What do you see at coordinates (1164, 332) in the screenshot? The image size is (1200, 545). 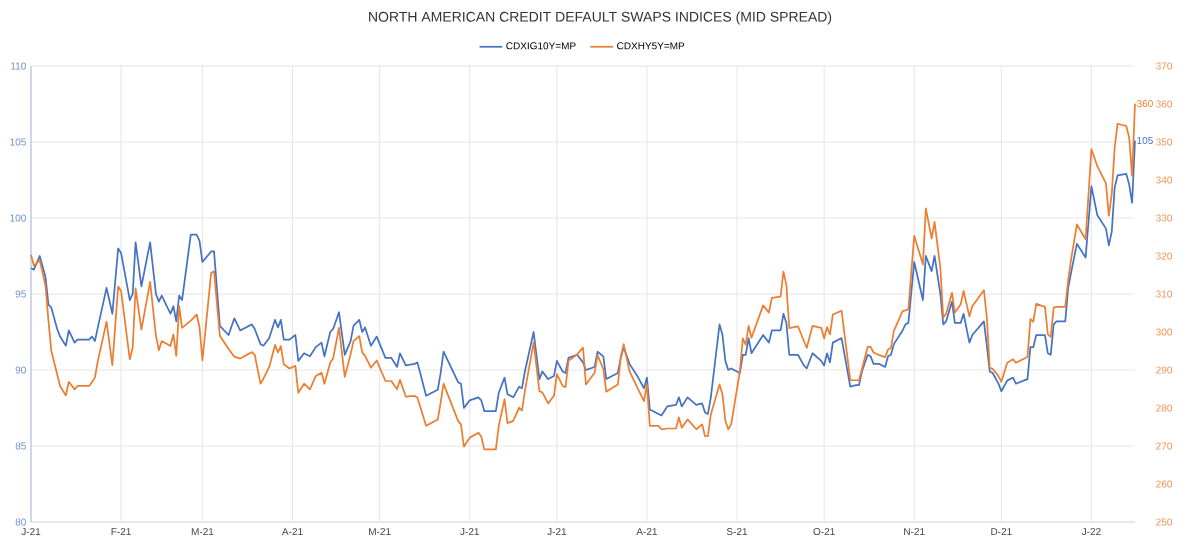 I see `y2-tick-label: 300` at bounding box center [1164, 332].